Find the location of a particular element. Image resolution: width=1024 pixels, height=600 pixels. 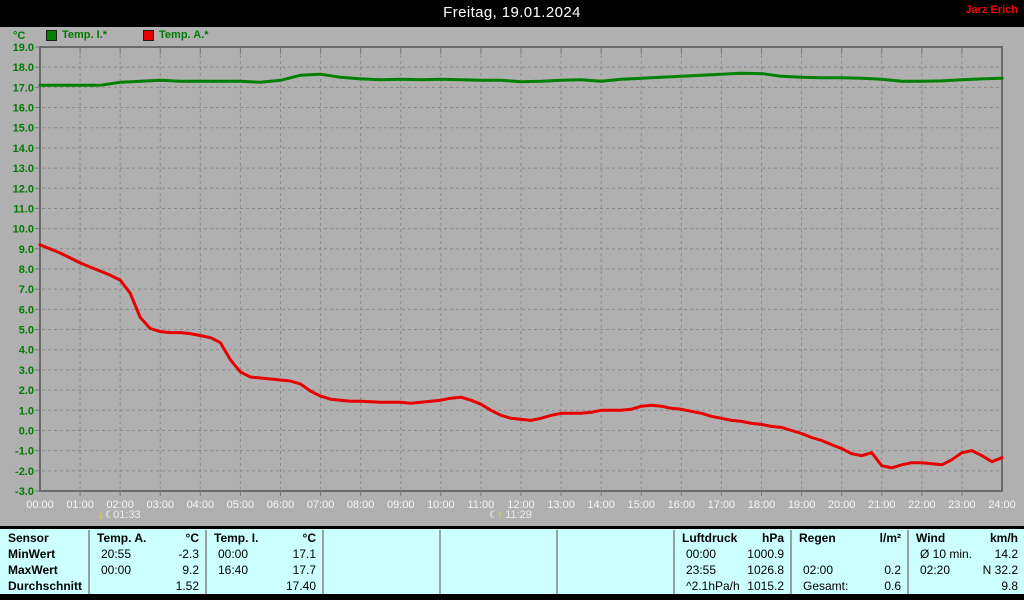

cell-value: 17.40 is located at coordinates (300, 585).